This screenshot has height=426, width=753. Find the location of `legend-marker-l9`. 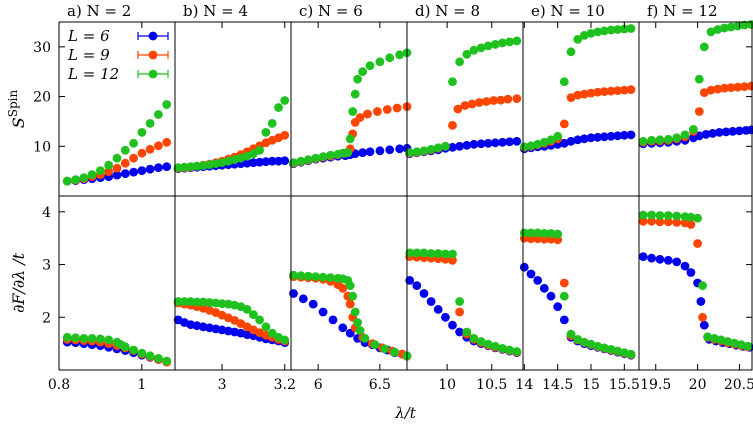

legend-marker-l9 is located at coordinates (153, 55).